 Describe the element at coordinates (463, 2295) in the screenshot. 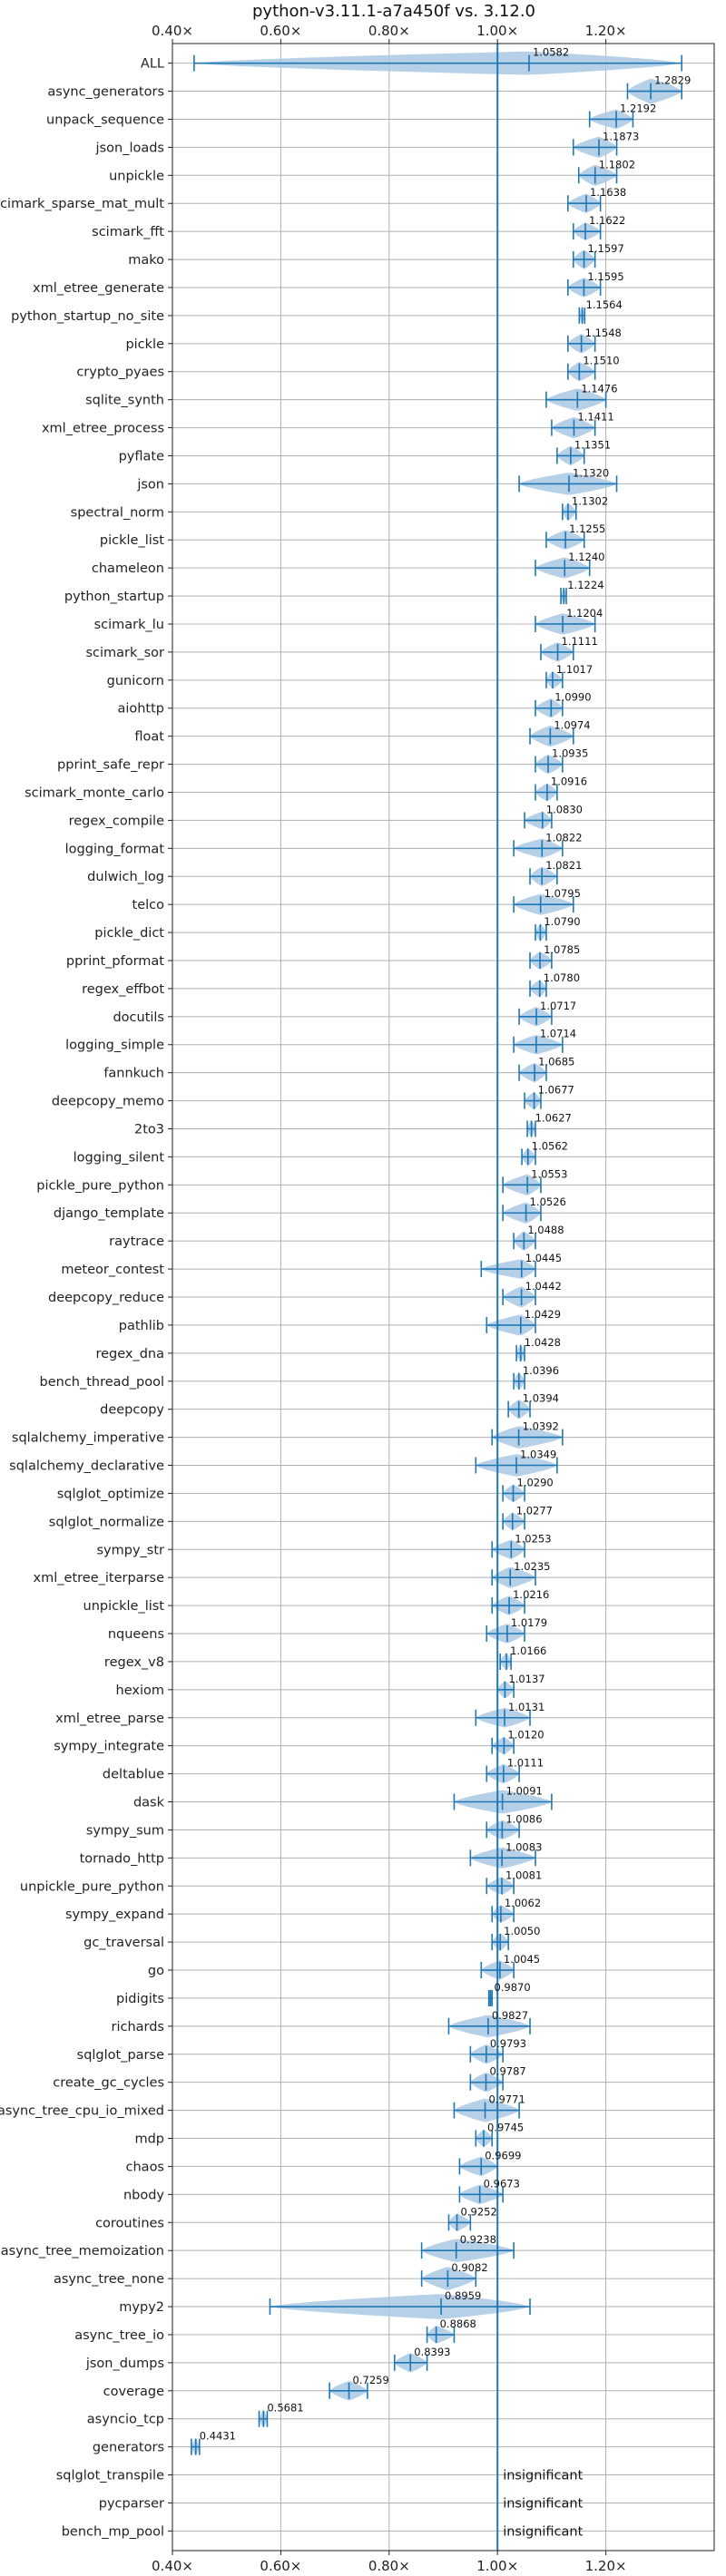

I see `value-label: 0.8959` at that location.